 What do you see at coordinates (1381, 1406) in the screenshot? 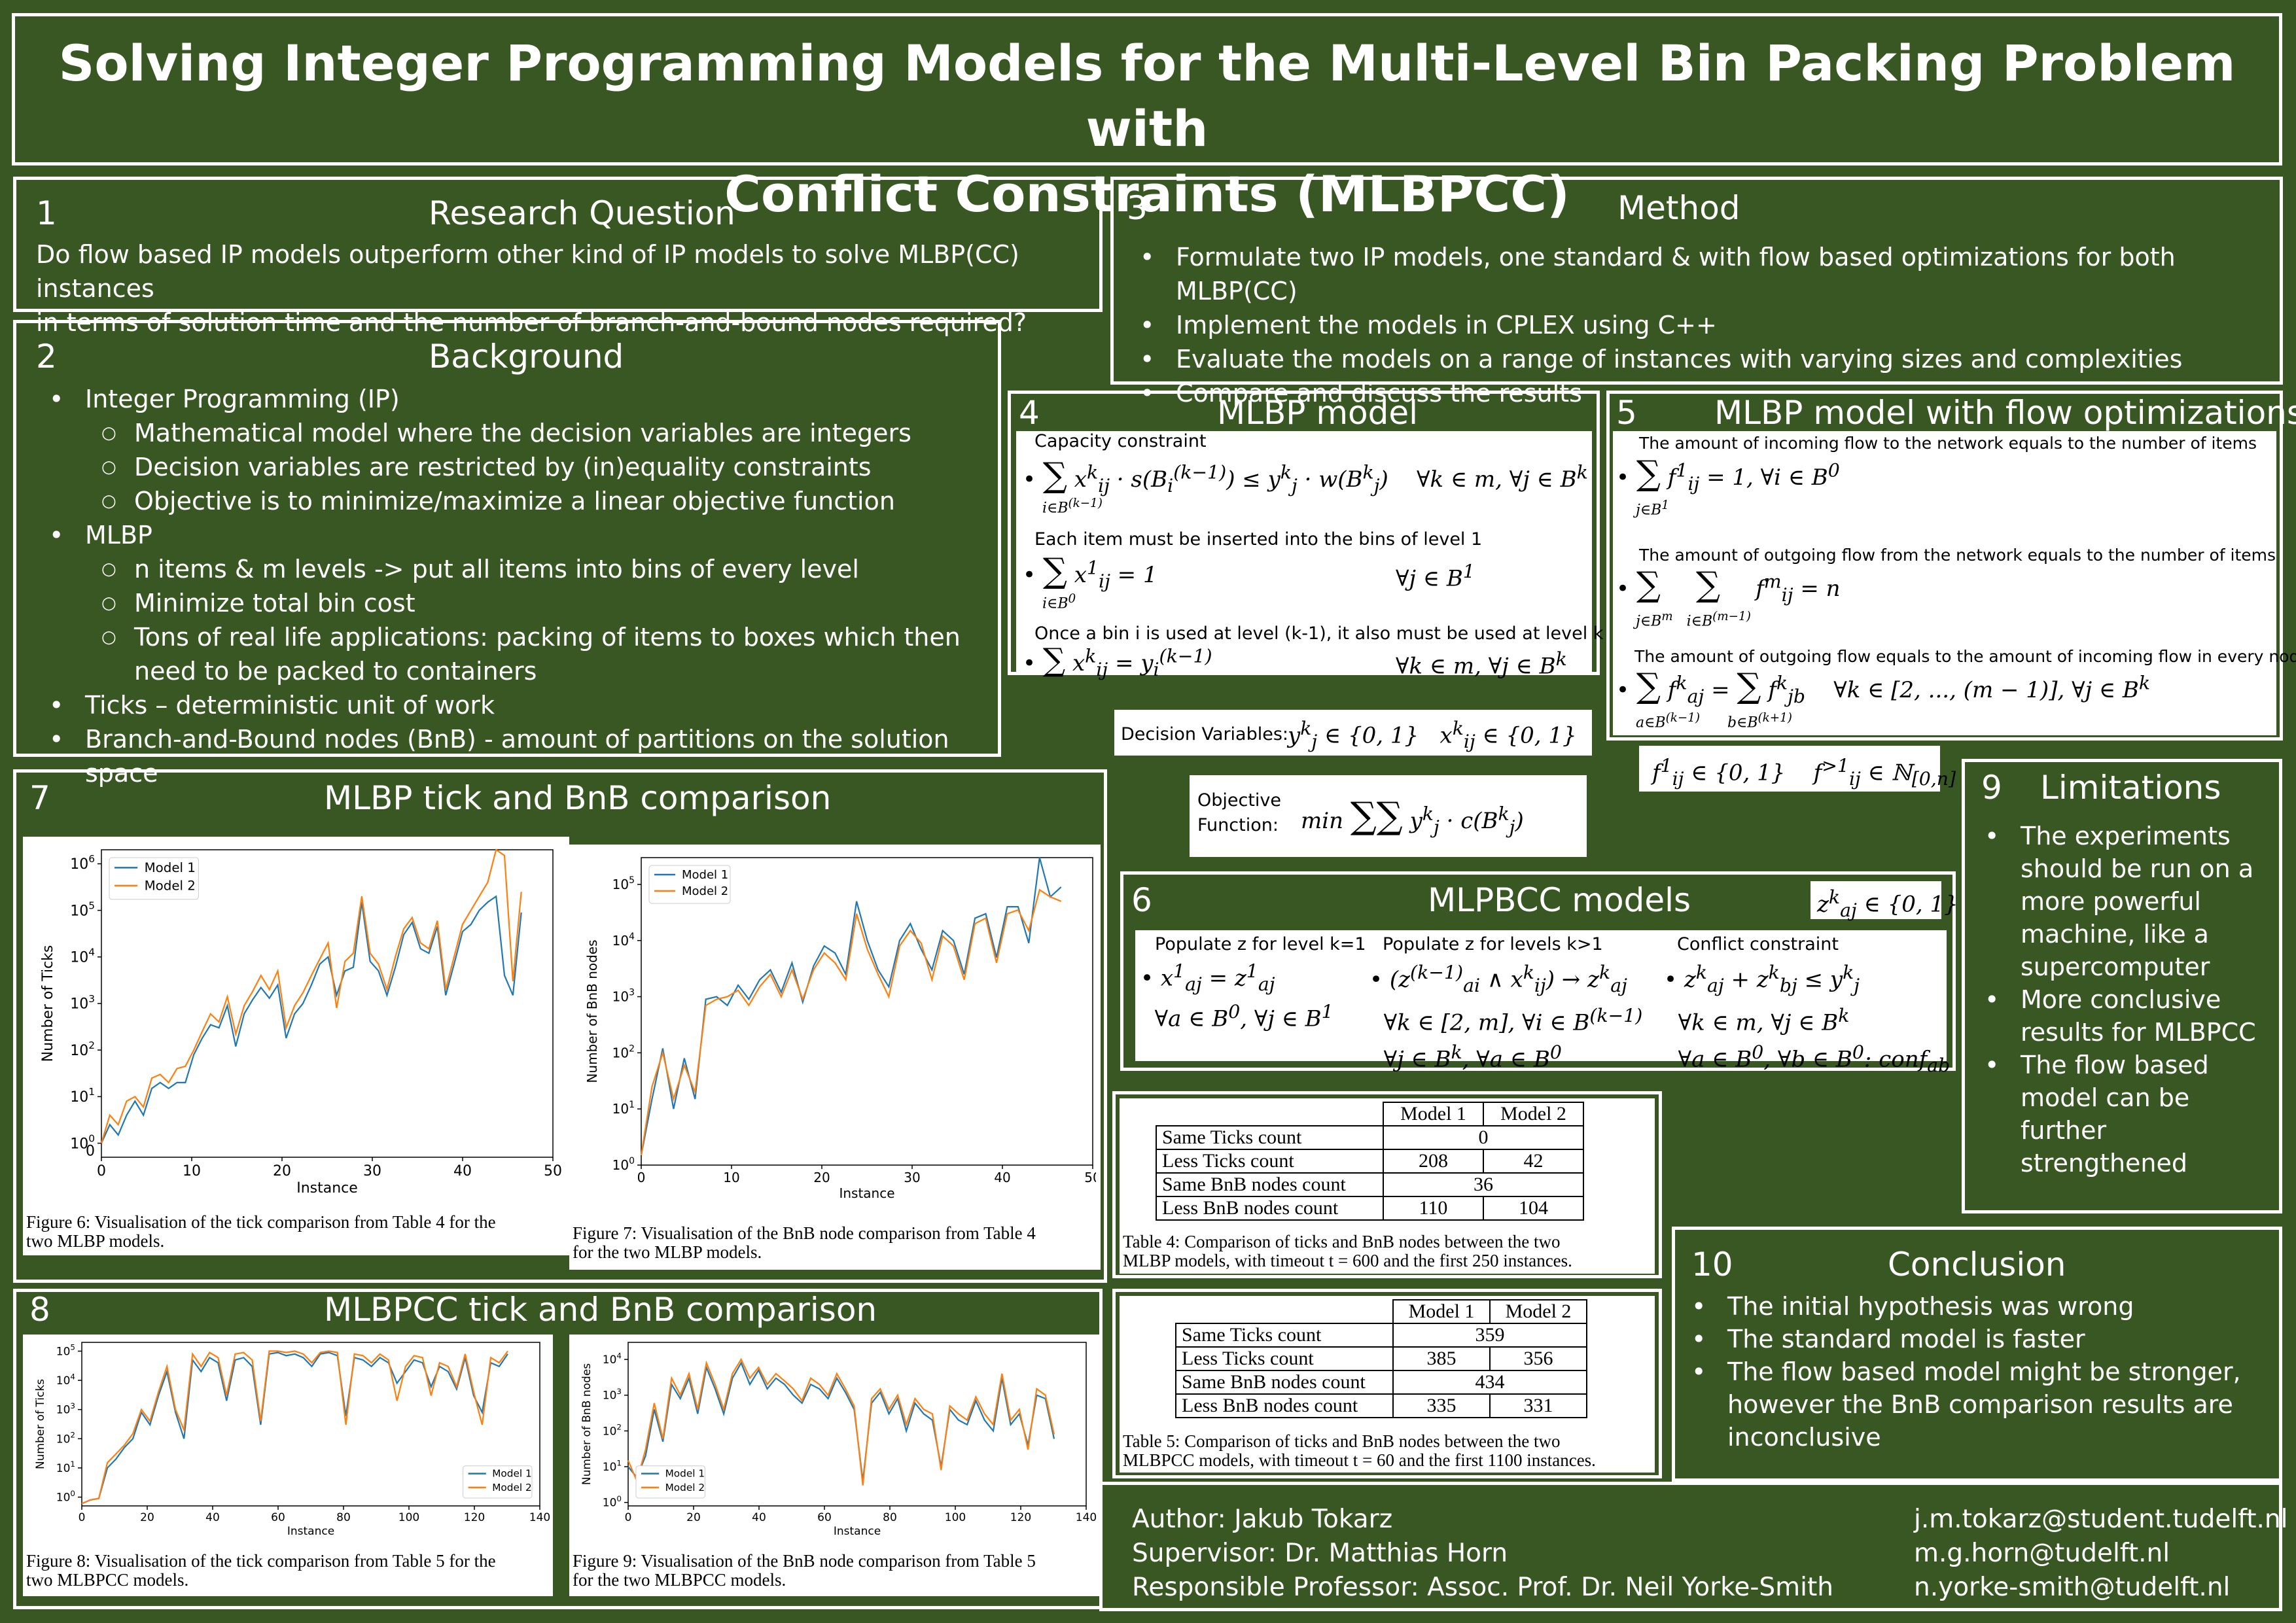
I see `table-row: Less BnB nodes count 335 331` at bounding box center [1381, 1406].